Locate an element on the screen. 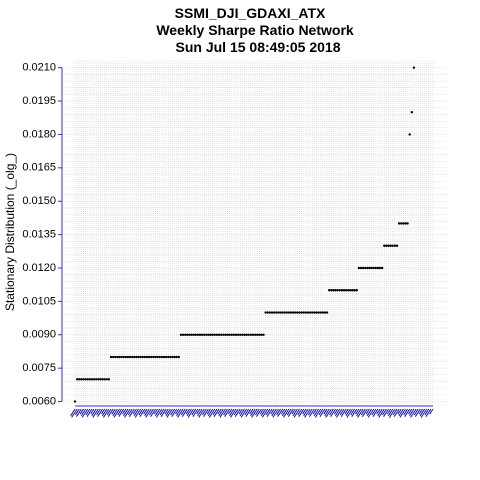  chart-title-line-1: SSMI_DJI_GDAXI_ATX is located at coordinates (250, 13).